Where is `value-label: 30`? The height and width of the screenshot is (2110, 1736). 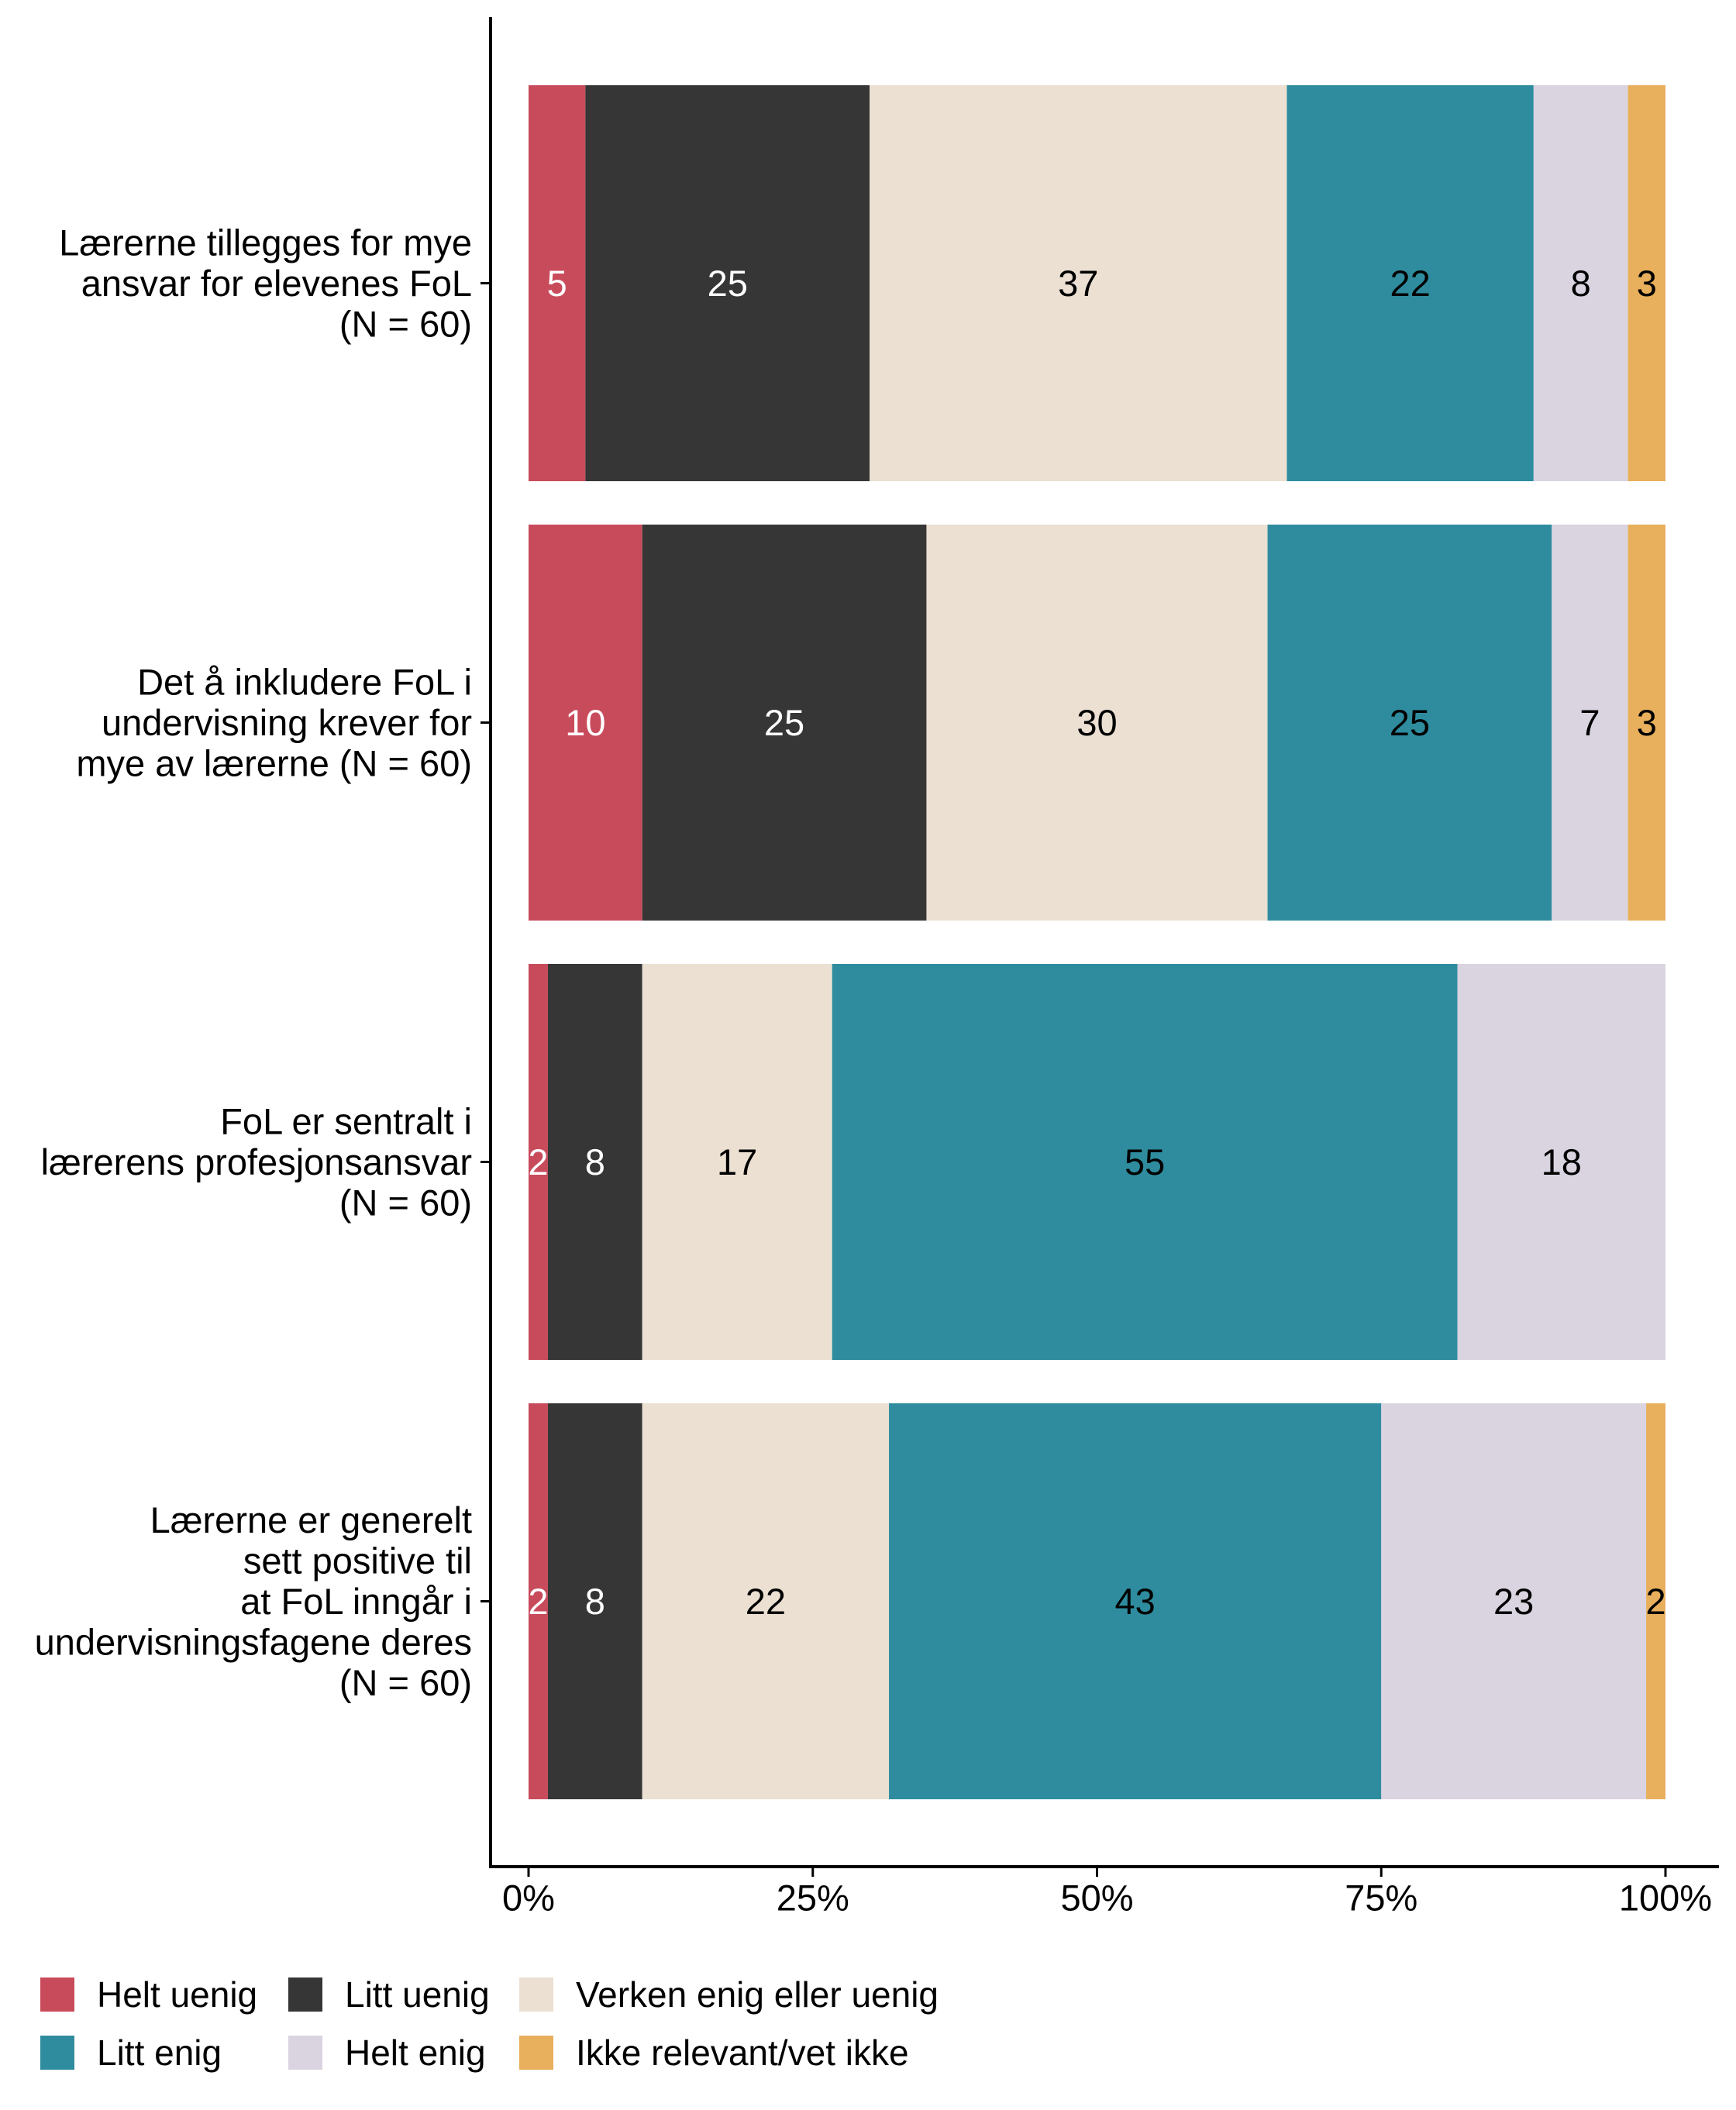 value-label: 30 is located at coordinates (1096, 722).